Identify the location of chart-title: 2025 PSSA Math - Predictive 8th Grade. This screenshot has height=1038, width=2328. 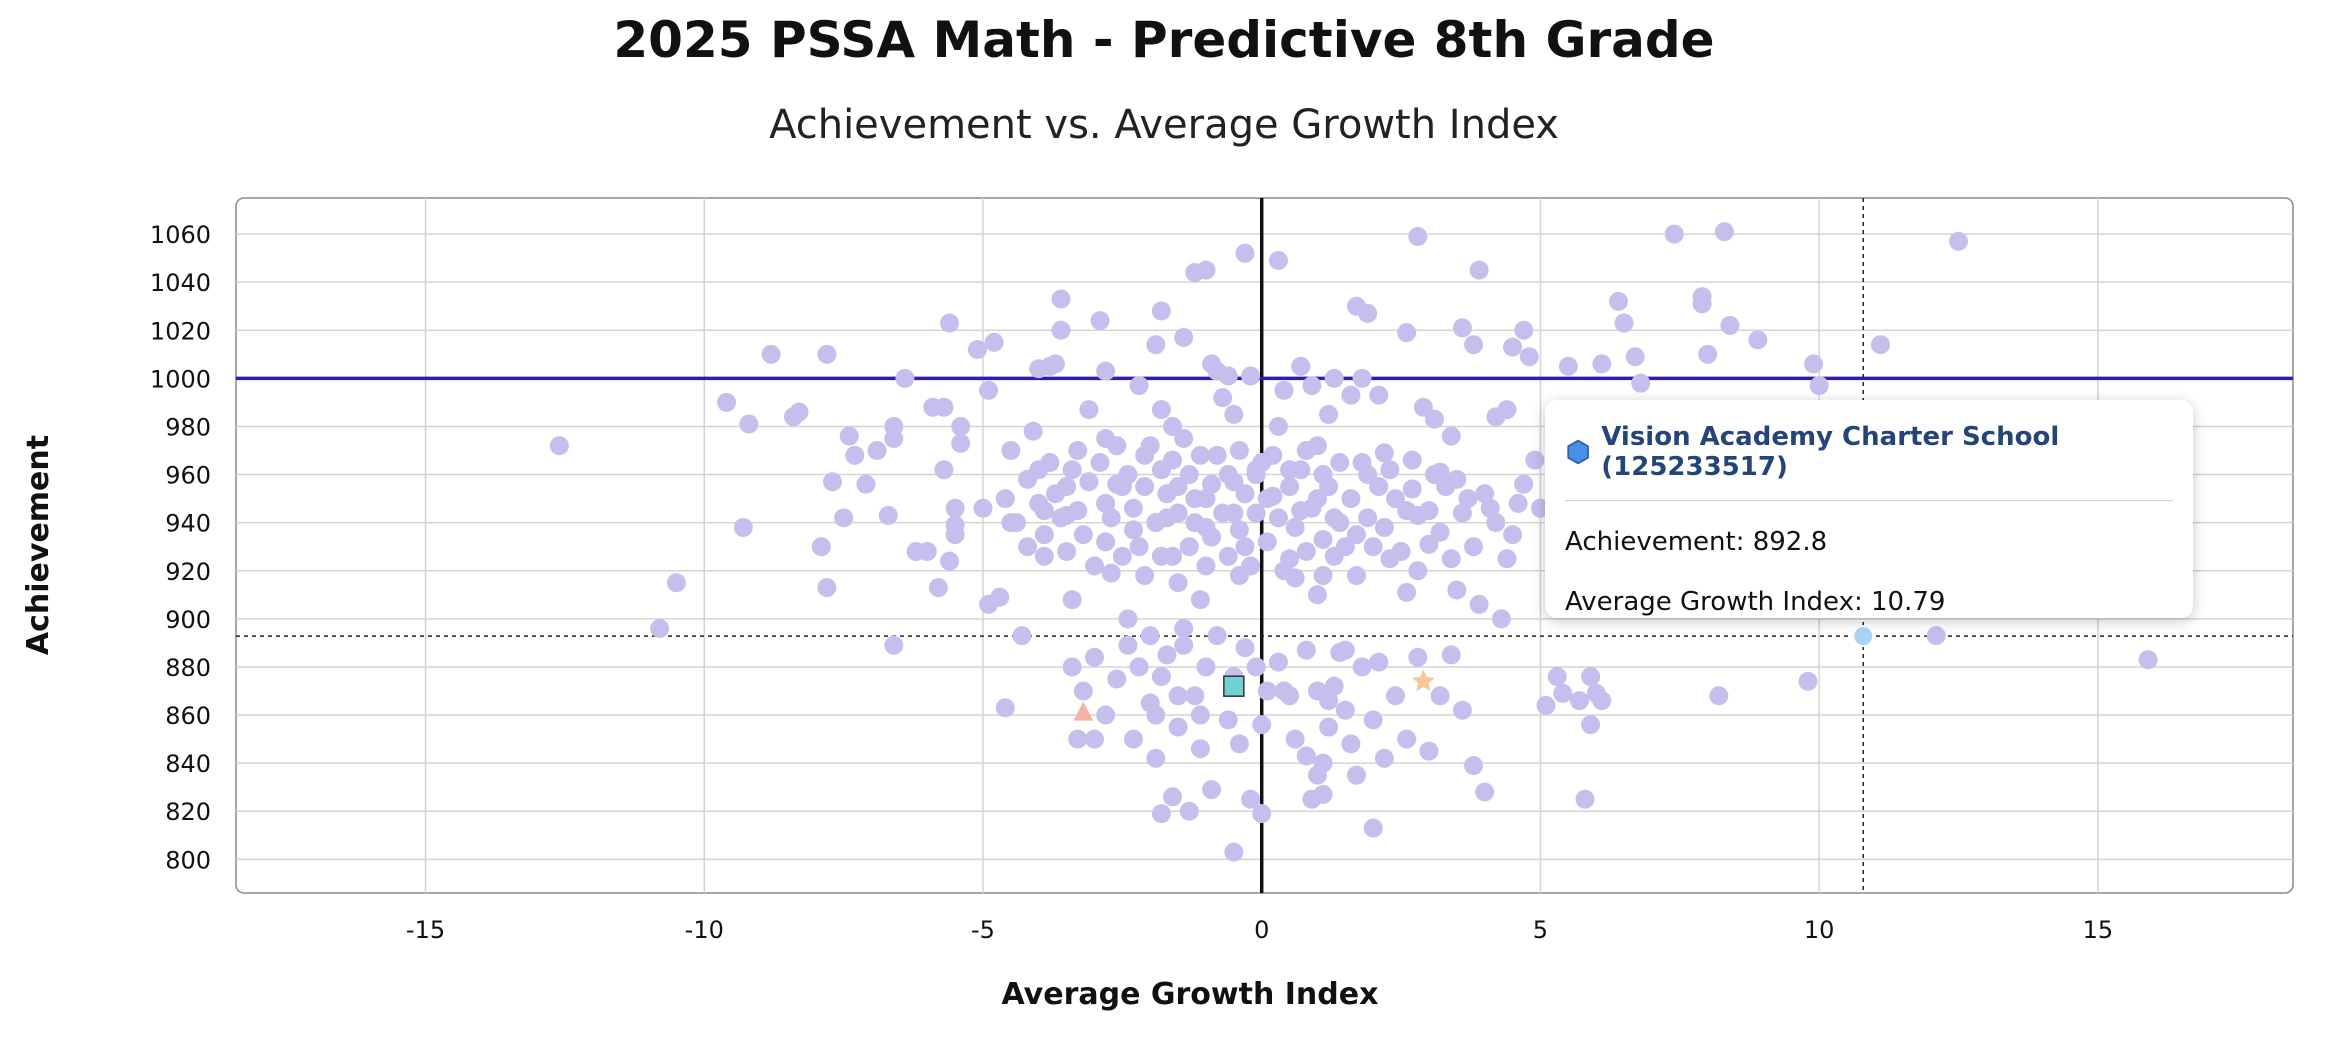
(1163, 40).